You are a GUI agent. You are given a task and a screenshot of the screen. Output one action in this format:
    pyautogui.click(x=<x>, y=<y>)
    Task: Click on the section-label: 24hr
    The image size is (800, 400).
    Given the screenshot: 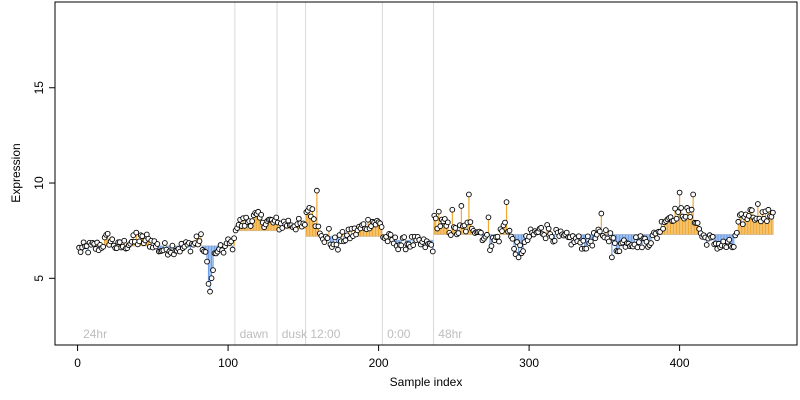 What is the action you would take?
    pyautogui.click(x=95, y=334)
    